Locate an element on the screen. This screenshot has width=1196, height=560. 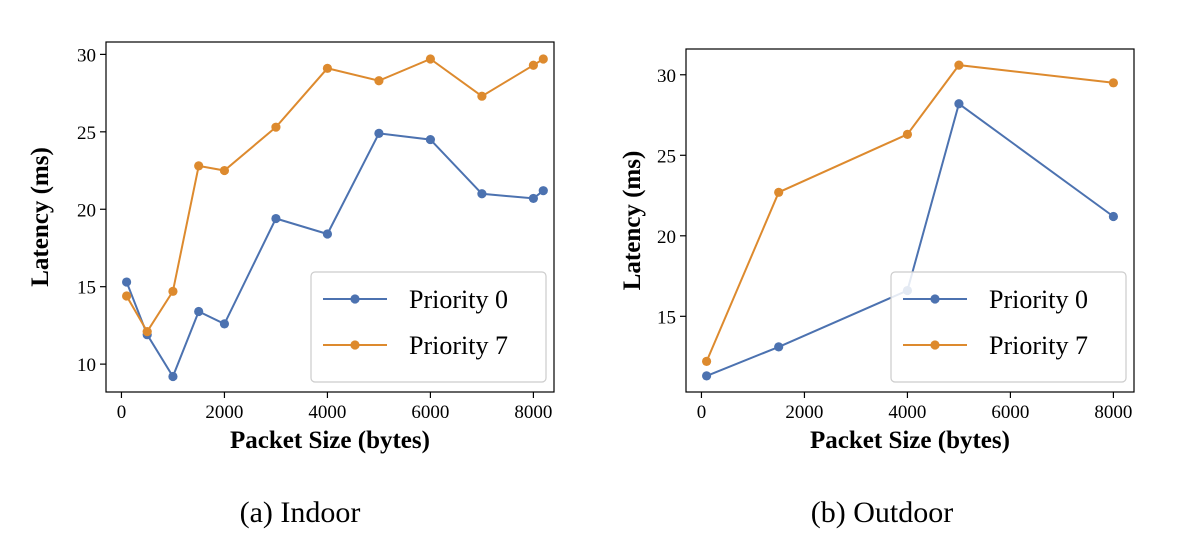
indoor-x-tick-label: 2000 is located at coordinates (224, 412).